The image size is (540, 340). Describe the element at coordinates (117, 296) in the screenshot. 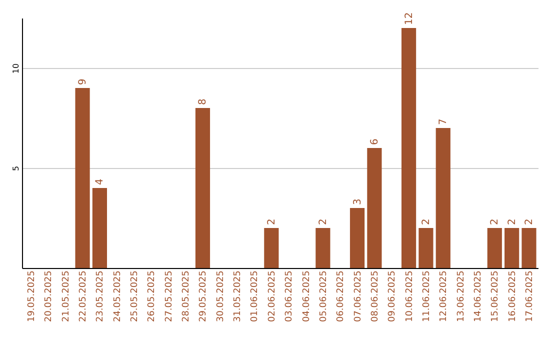

I see `x-tick-label: 24.05.2025` at that location.